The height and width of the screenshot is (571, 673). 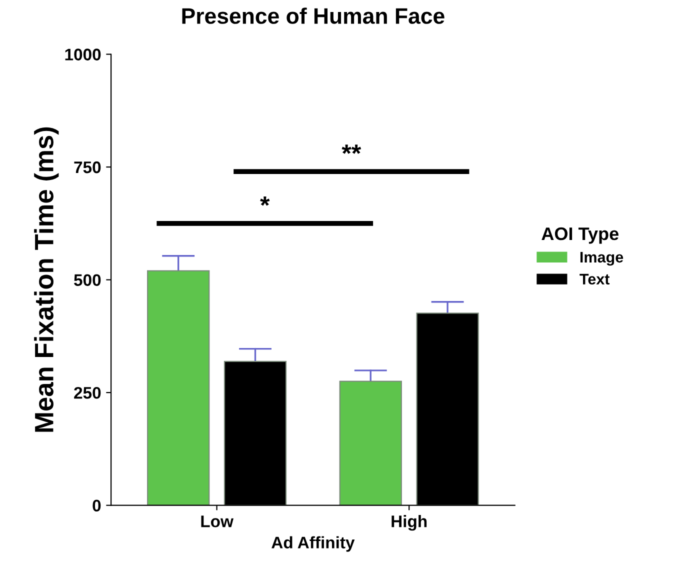 I want to click on y-tick-label: 500, so click(x=87, y=280).